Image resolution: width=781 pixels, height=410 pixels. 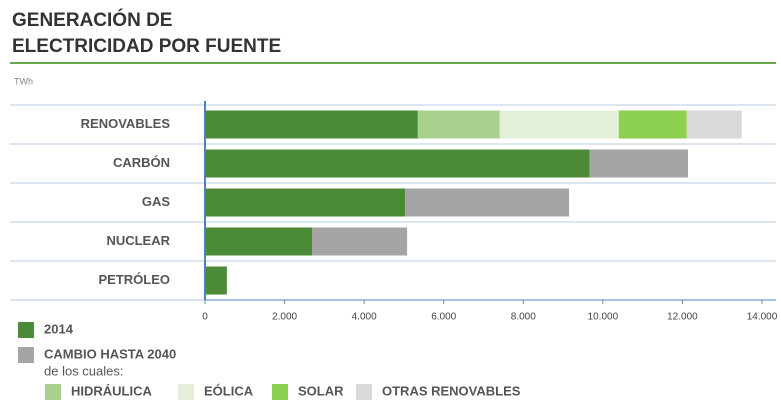 What do you see at coordinates (84, 370) in the screenshot?
I see `legend-note: de los cuales:` at bounding box center [84, 370].